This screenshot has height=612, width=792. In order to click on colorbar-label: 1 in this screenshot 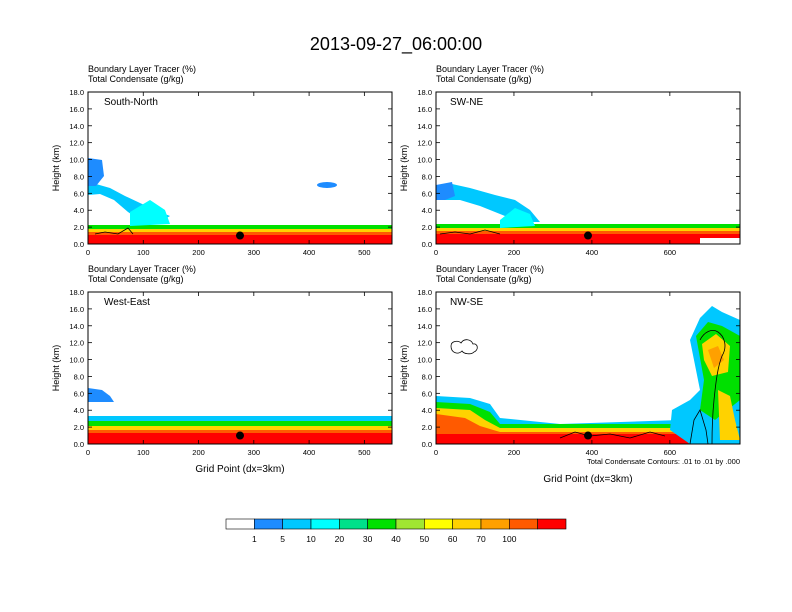, I will do `click(254, 539)`.